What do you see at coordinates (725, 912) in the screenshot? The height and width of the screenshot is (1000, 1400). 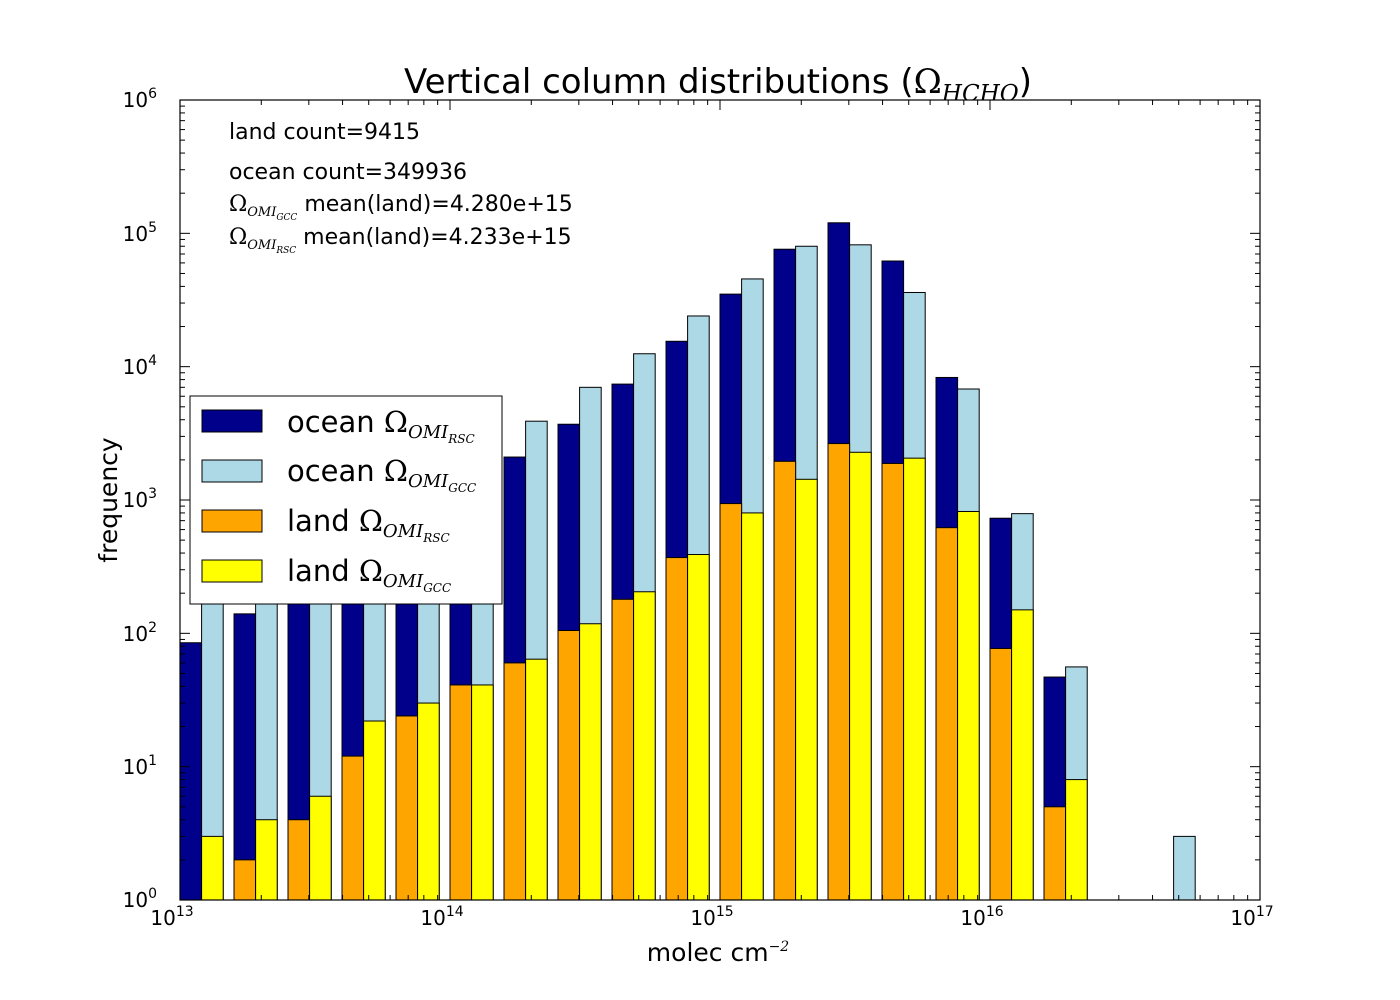 I see `x-tick-exp: 15` at bounding box center [725, 912].